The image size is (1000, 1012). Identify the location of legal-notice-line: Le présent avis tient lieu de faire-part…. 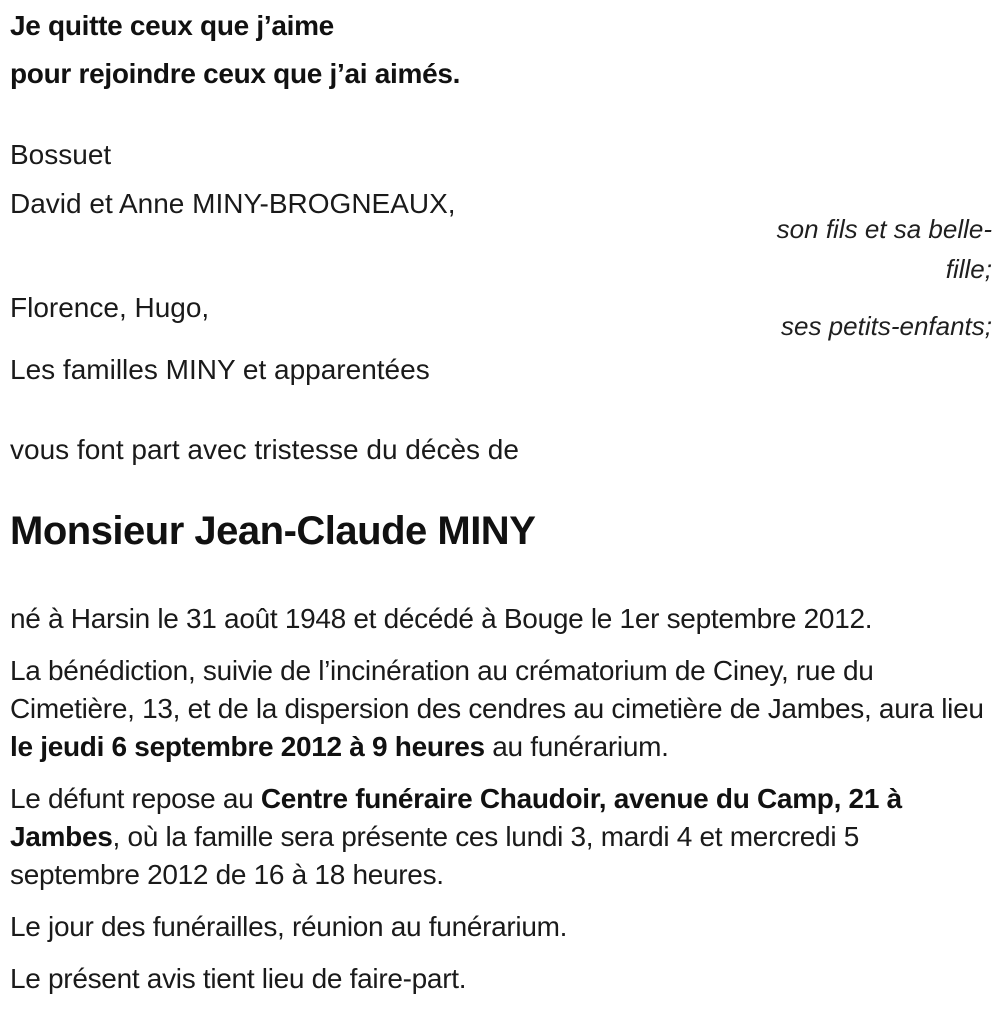
(238, 978).